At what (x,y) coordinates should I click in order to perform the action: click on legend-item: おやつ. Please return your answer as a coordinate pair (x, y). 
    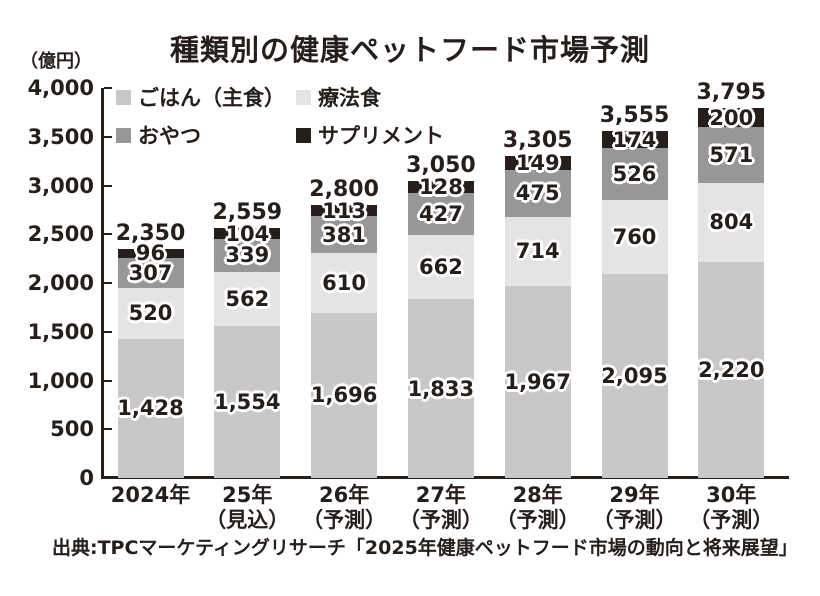
    Looking at the image, I should click on (206, 135).